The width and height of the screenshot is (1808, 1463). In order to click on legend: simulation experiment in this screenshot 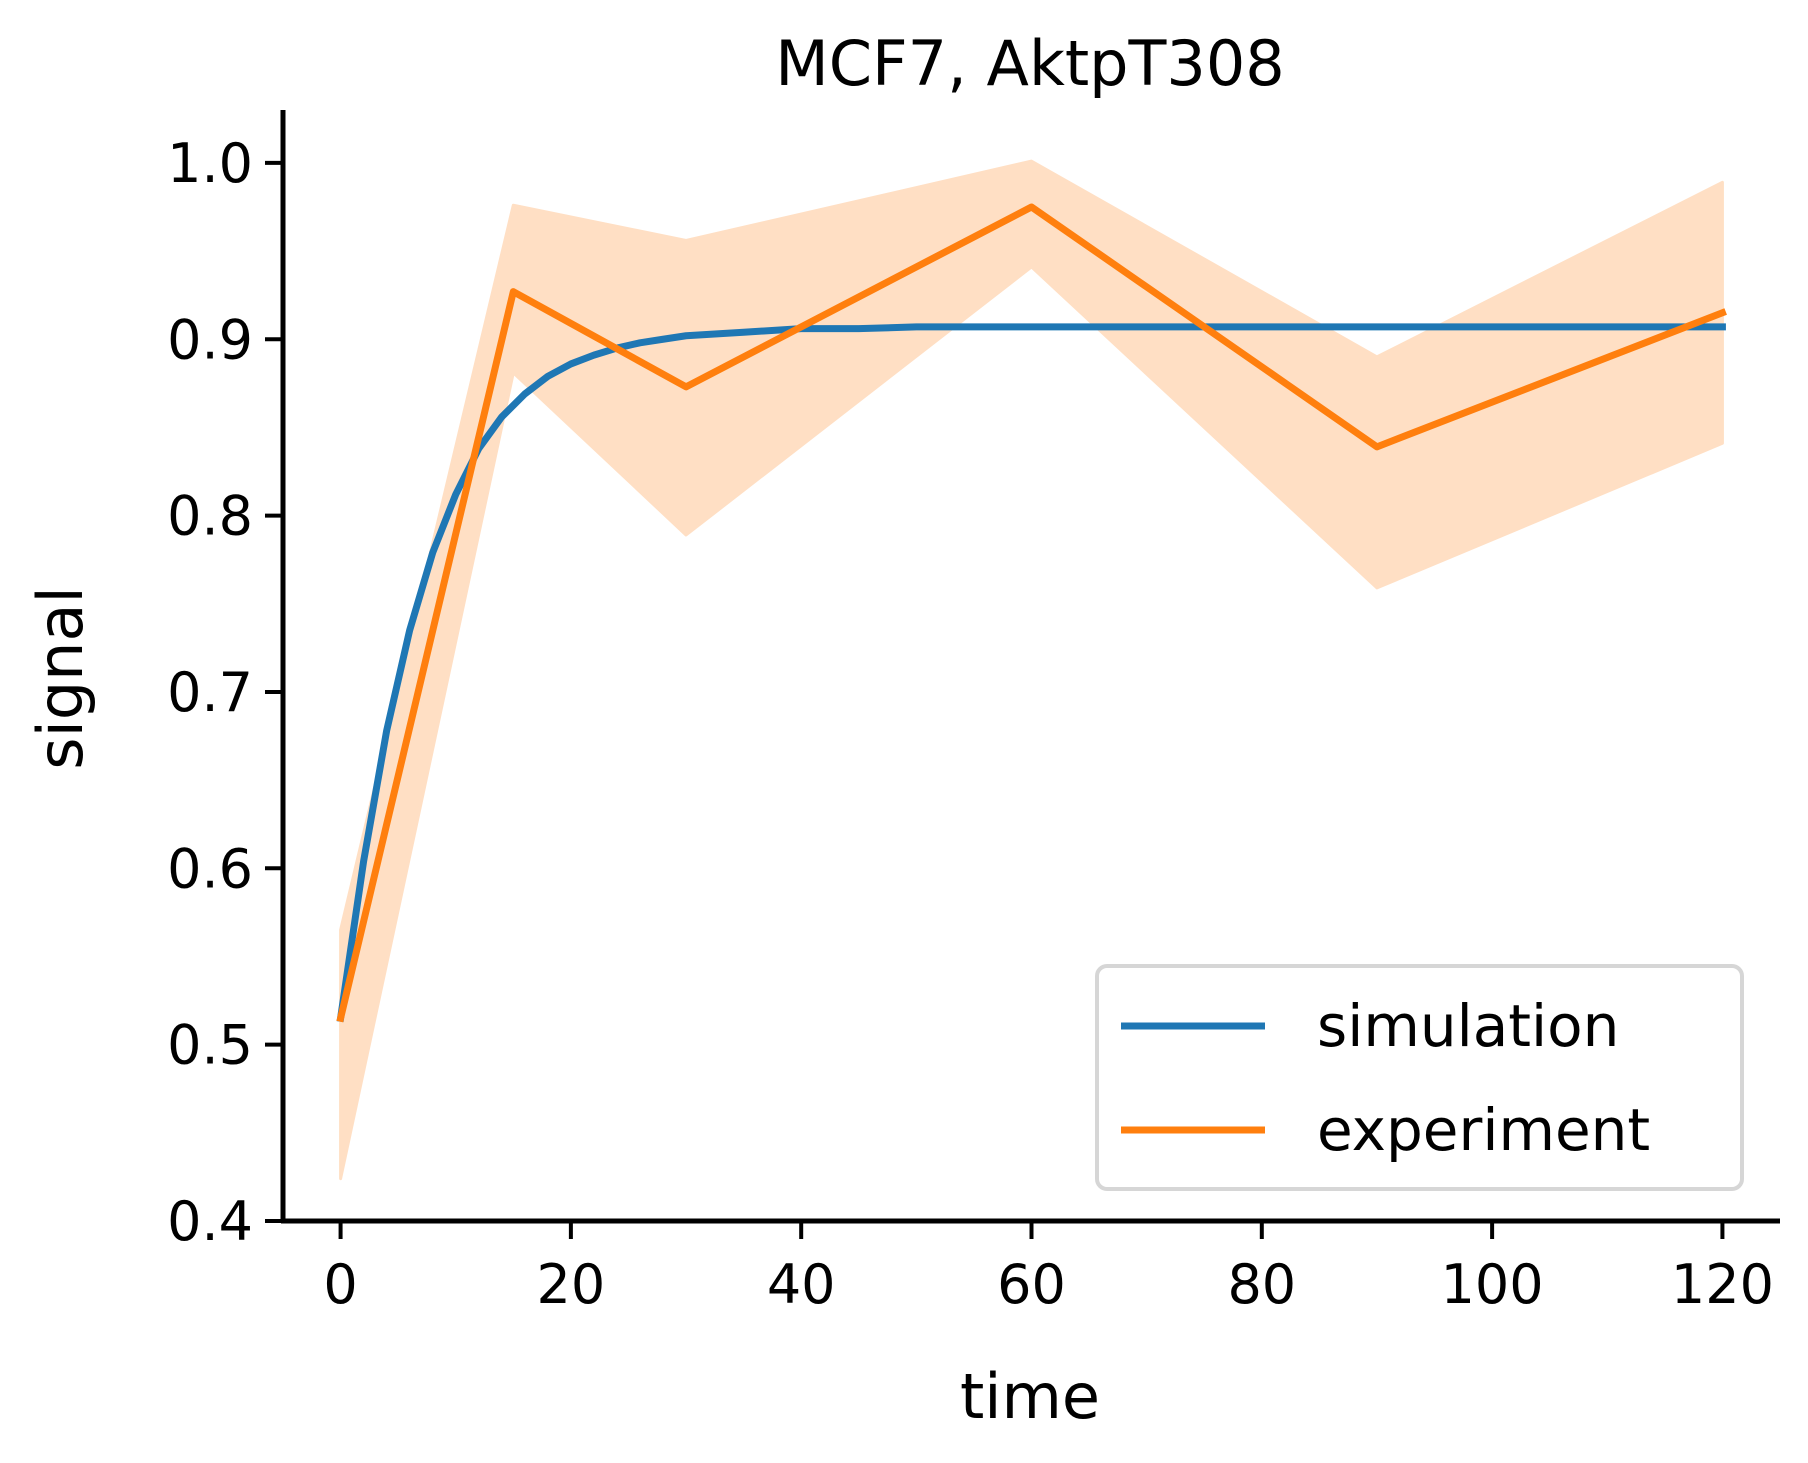, I will do `click(1419, 1077)`.